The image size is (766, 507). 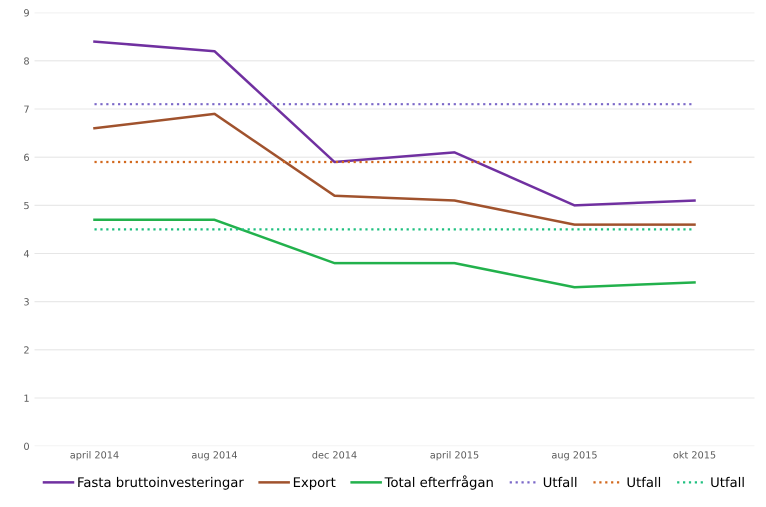 I want to click on y-tick-label: 2, so click(x=26, y=350).